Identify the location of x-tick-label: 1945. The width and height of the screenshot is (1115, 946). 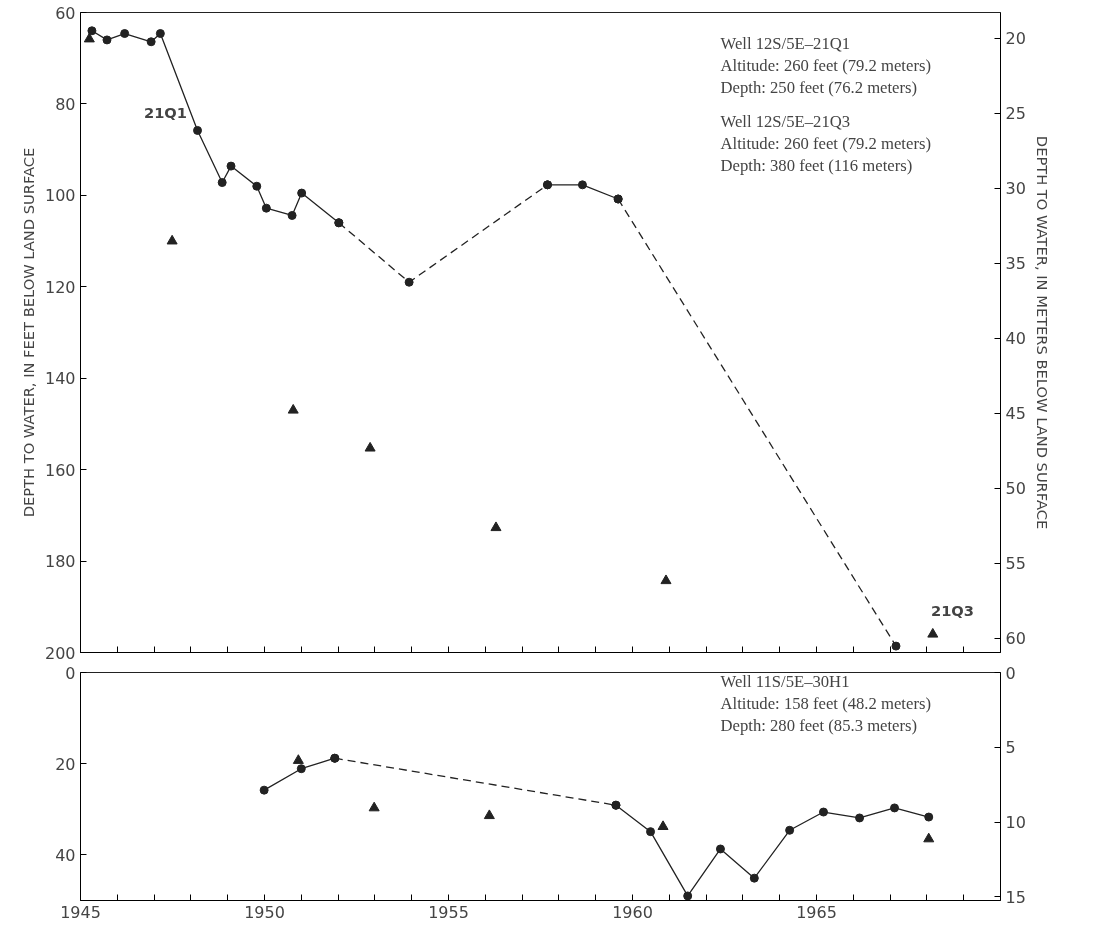
(80, 912).